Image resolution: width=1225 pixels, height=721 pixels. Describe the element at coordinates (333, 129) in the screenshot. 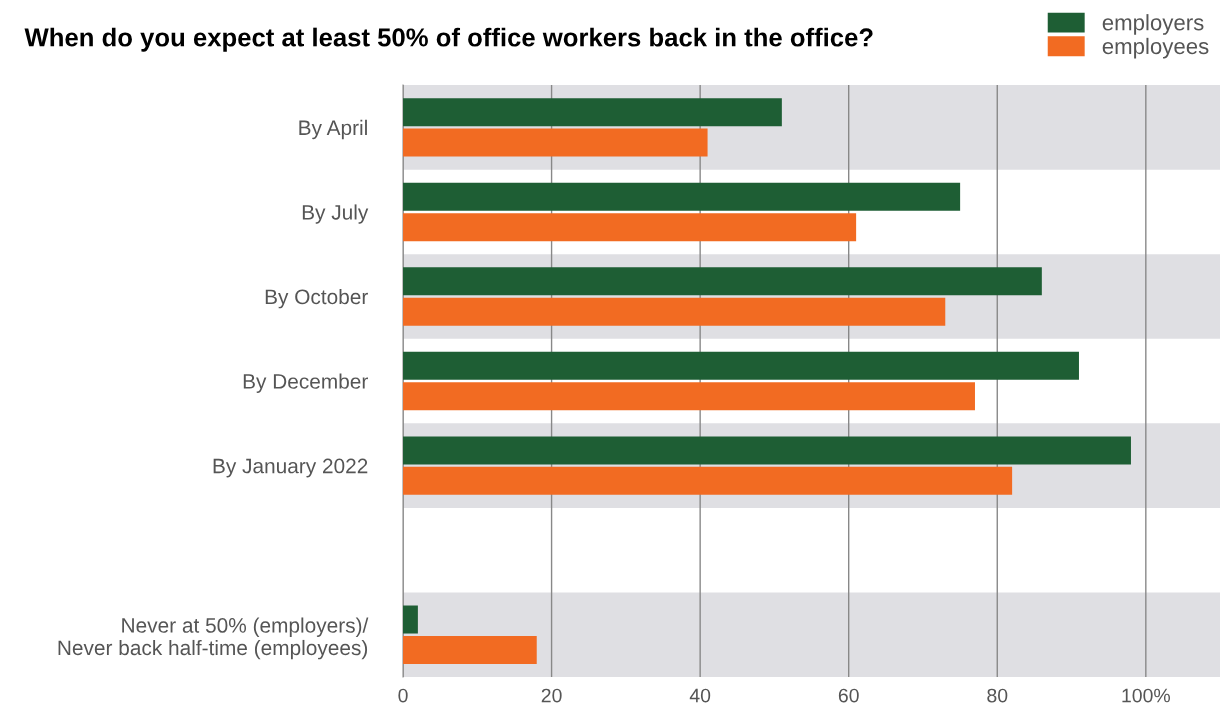

I see `y-tick-label: By April` at that location.